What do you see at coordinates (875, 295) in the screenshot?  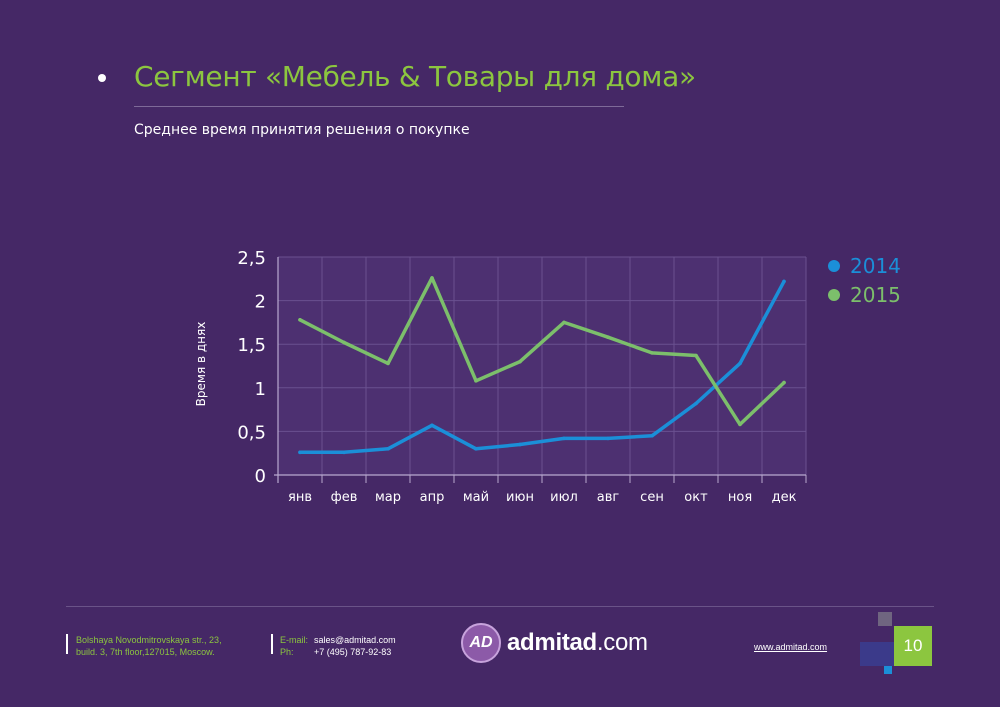 I see `legend-label-2015: 2015` at bounding box center [875, 295].